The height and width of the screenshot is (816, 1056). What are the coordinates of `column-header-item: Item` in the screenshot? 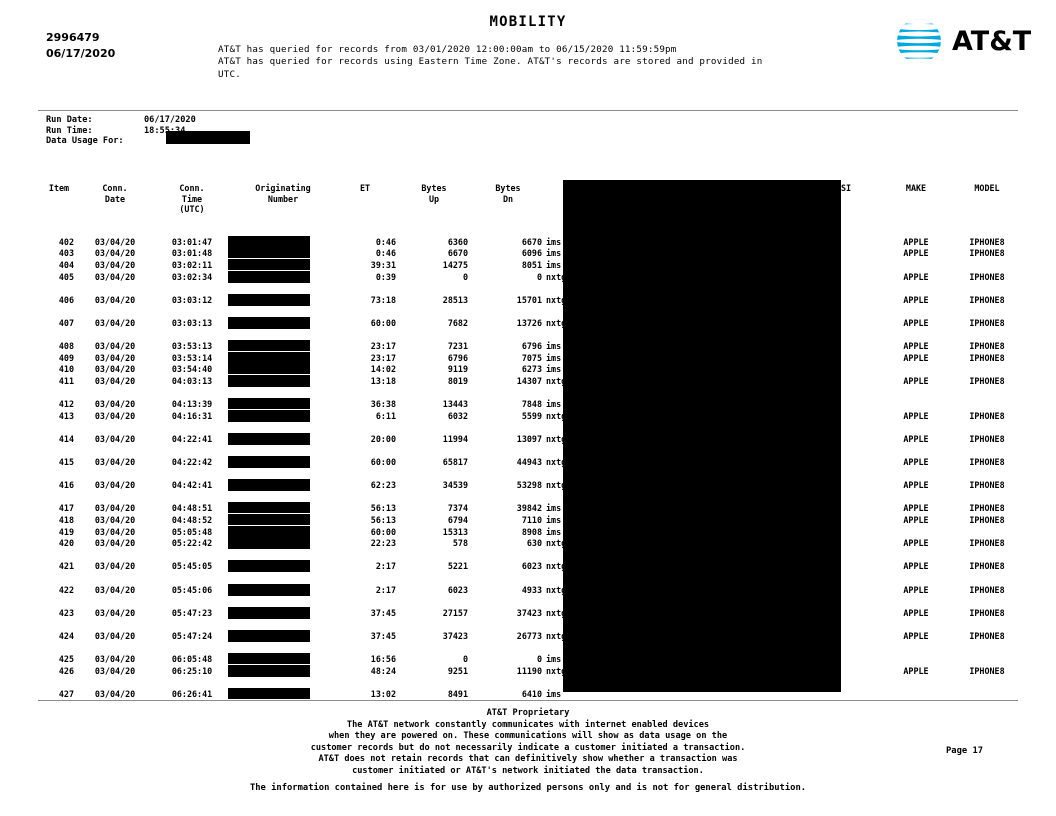 It's located at (59, 188).